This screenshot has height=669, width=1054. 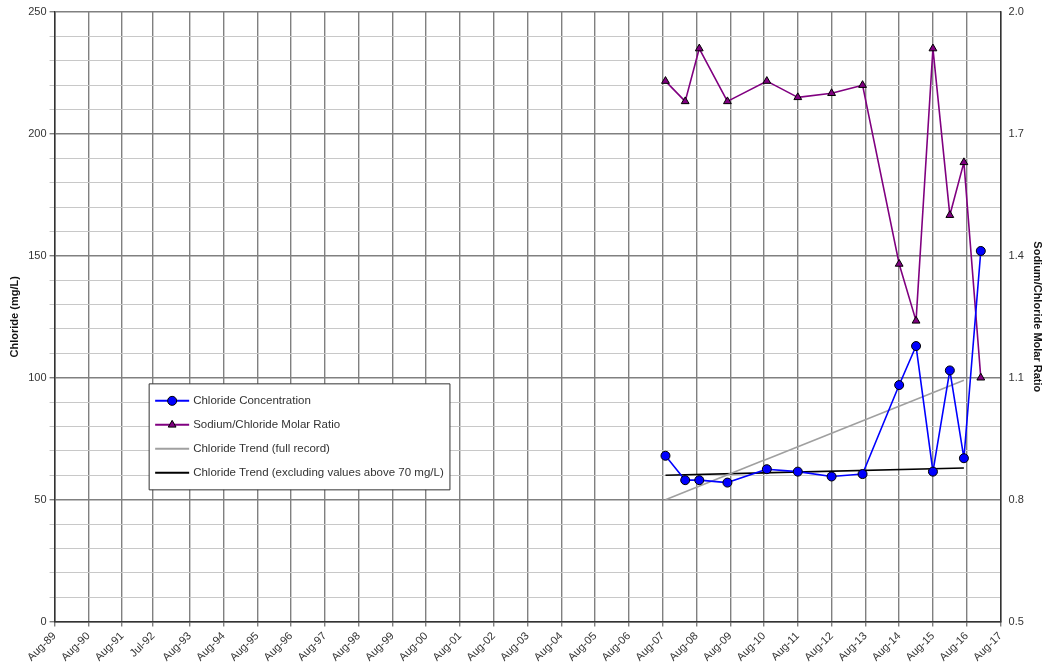 What do you see at coordinates (262, 448) in the screenshot?
I see `legend-label: Chloride Trend (full record)` at bounding box center [262, 448].